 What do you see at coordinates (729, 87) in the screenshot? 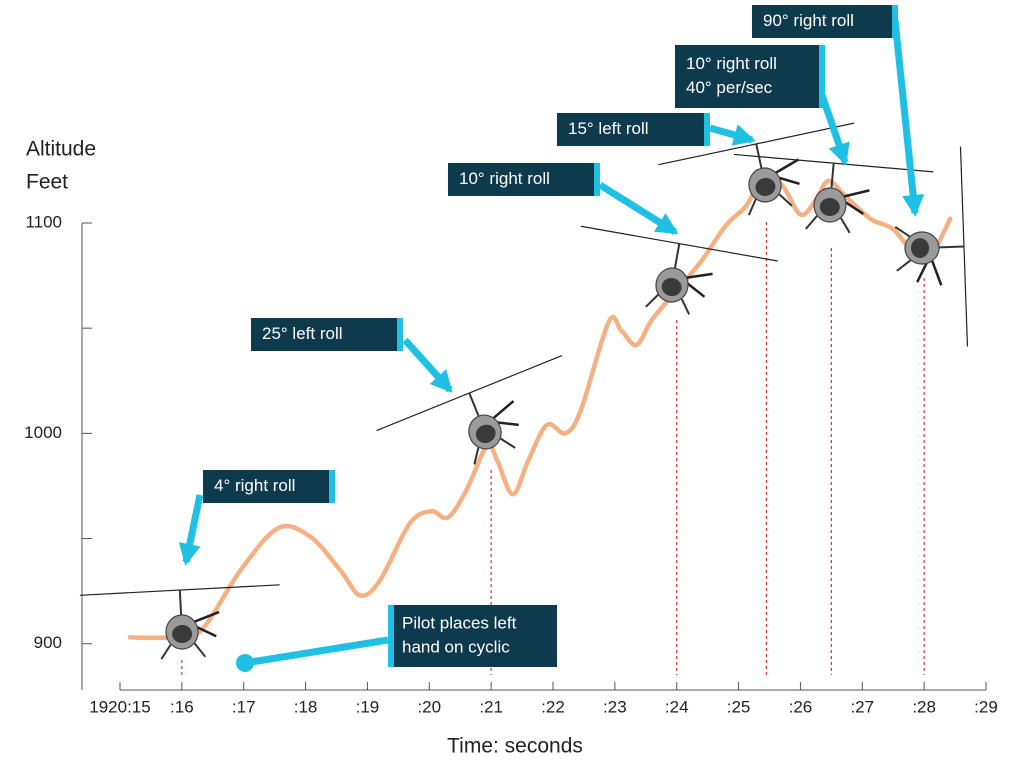
I see `callout-text: 40° per/sec` at bounding box center [729, 87].